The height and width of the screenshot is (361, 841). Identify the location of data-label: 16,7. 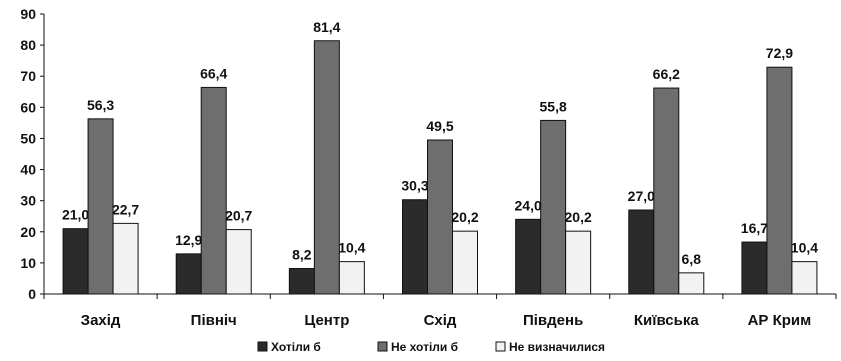
(754, 228).